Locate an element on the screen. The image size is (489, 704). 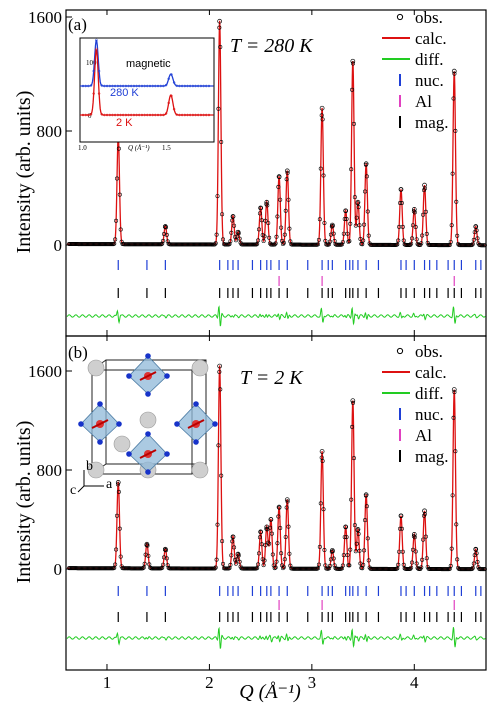
axis-c-arrow is located at coordinates (81, 489).